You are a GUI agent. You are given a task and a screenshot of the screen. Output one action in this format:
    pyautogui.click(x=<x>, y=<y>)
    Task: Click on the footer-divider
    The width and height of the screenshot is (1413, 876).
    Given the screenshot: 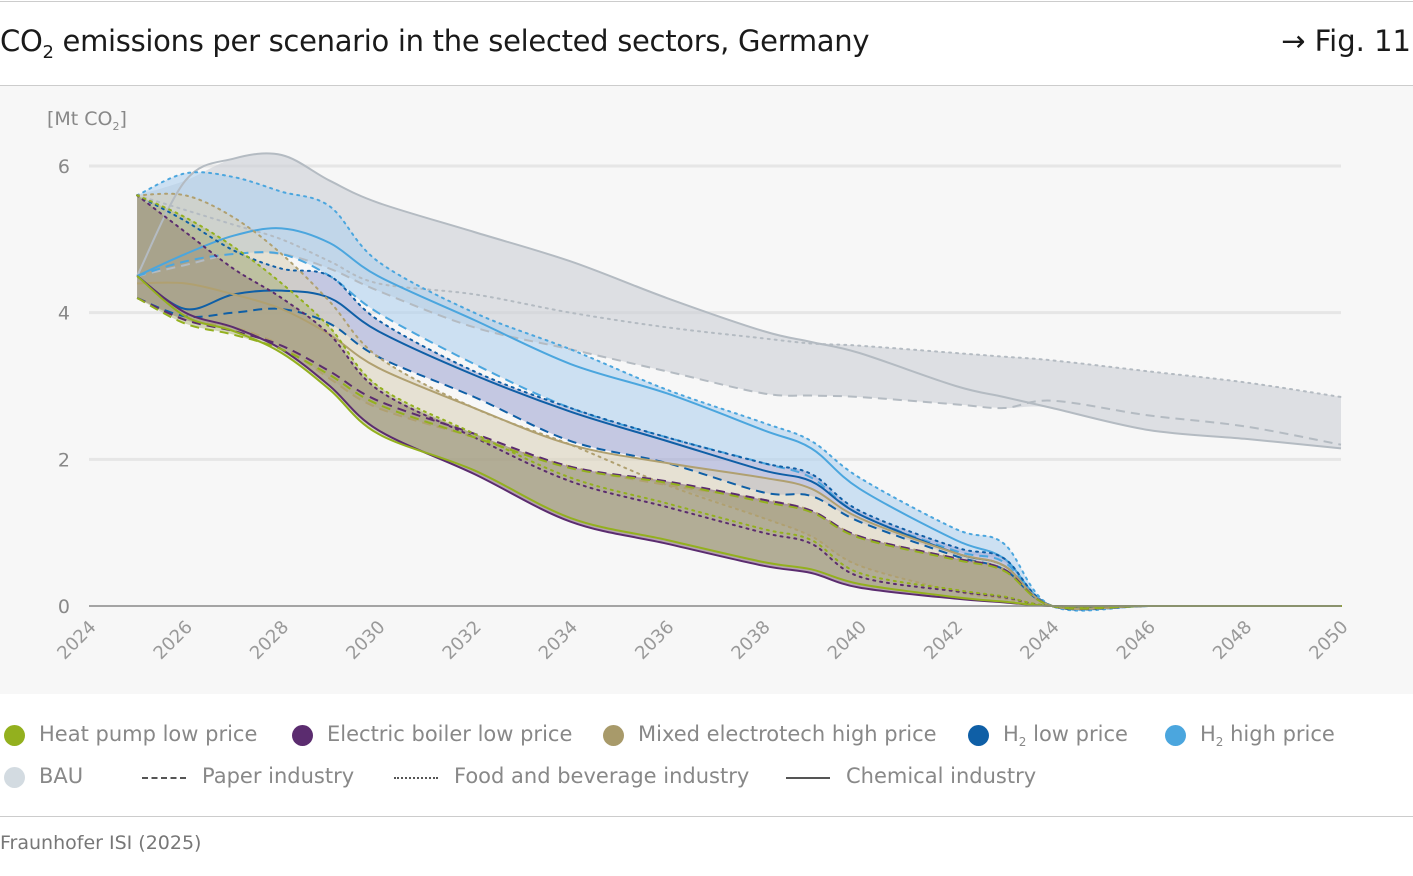 What is the action you would take?
    pyautogui.click(x=706, y=816)
    